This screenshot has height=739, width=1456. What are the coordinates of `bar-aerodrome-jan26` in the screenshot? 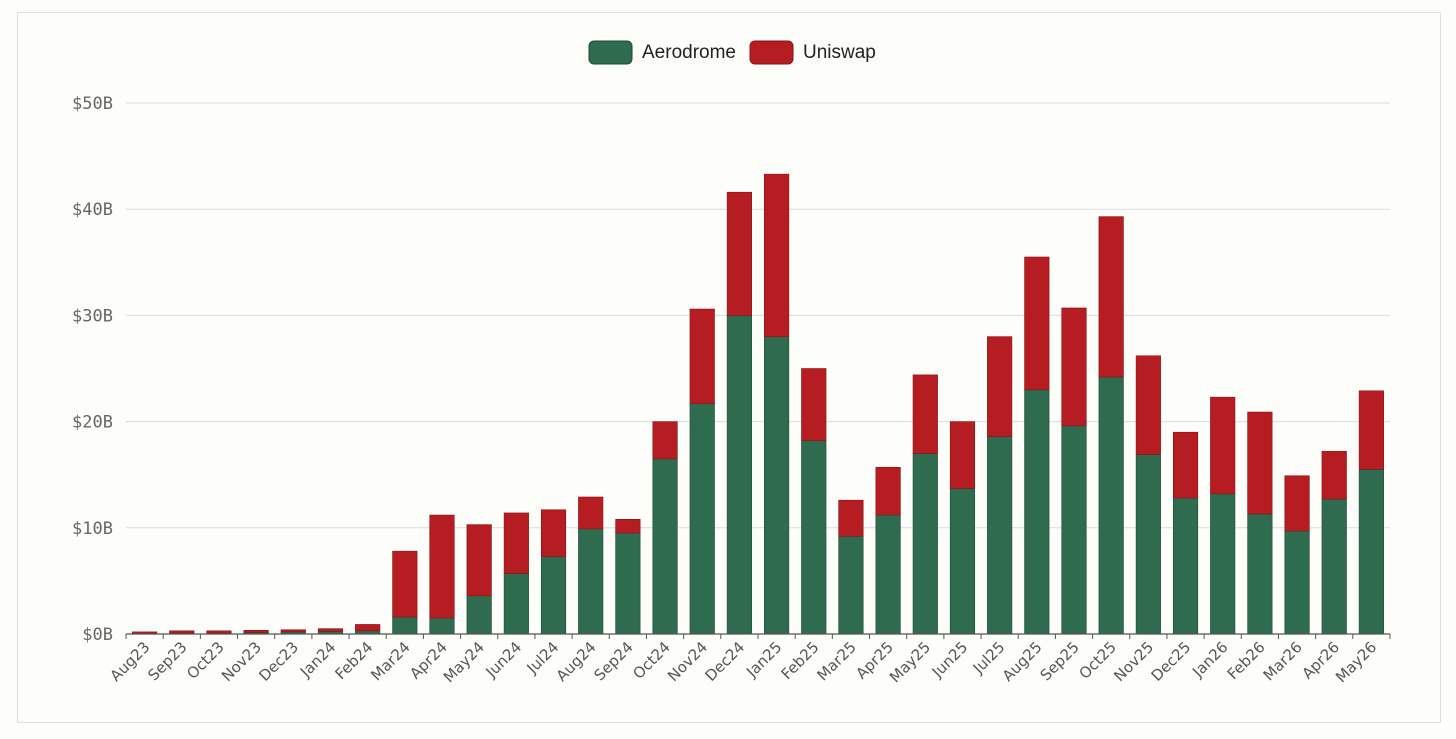 It's located at (1223, 564).